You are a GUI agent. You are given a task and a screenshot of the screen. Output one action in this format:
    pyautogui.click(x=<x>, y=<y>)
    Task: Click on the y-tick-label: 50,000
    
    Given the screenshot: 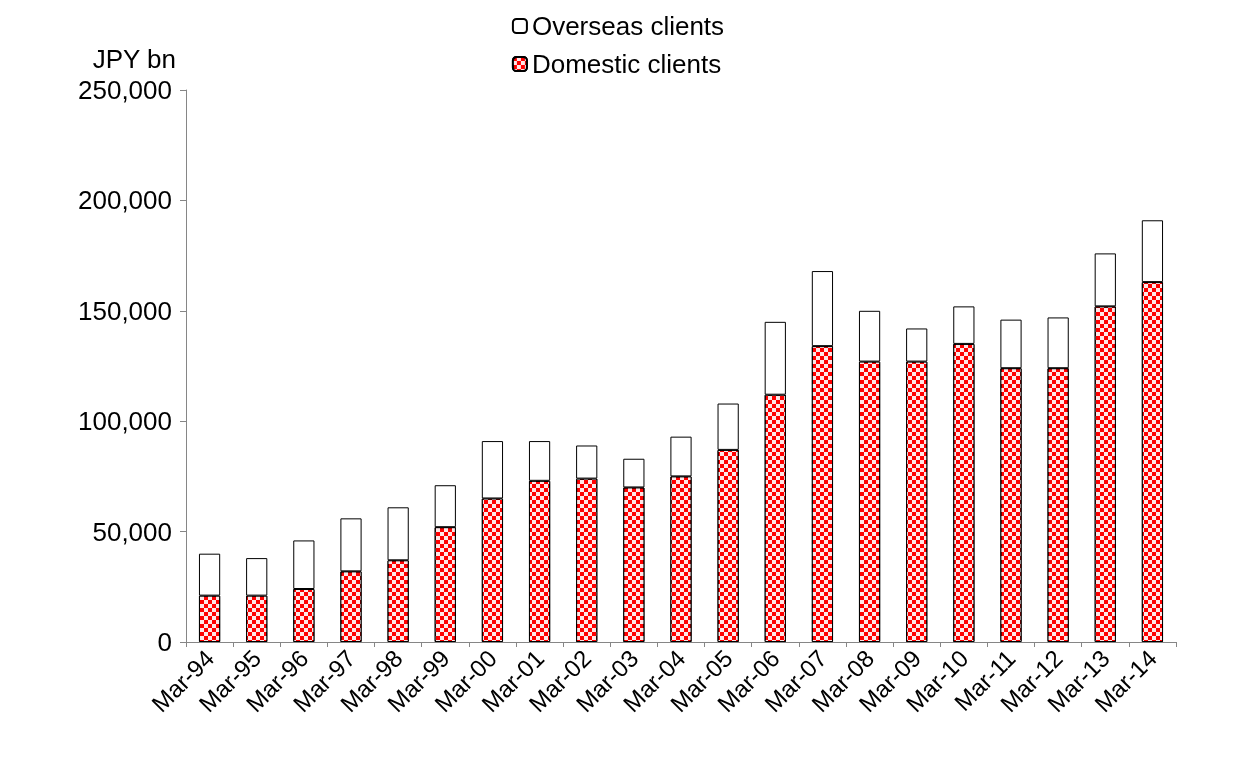 What is the action you would take?
    pyautogui.click(x=132, y=531)
    